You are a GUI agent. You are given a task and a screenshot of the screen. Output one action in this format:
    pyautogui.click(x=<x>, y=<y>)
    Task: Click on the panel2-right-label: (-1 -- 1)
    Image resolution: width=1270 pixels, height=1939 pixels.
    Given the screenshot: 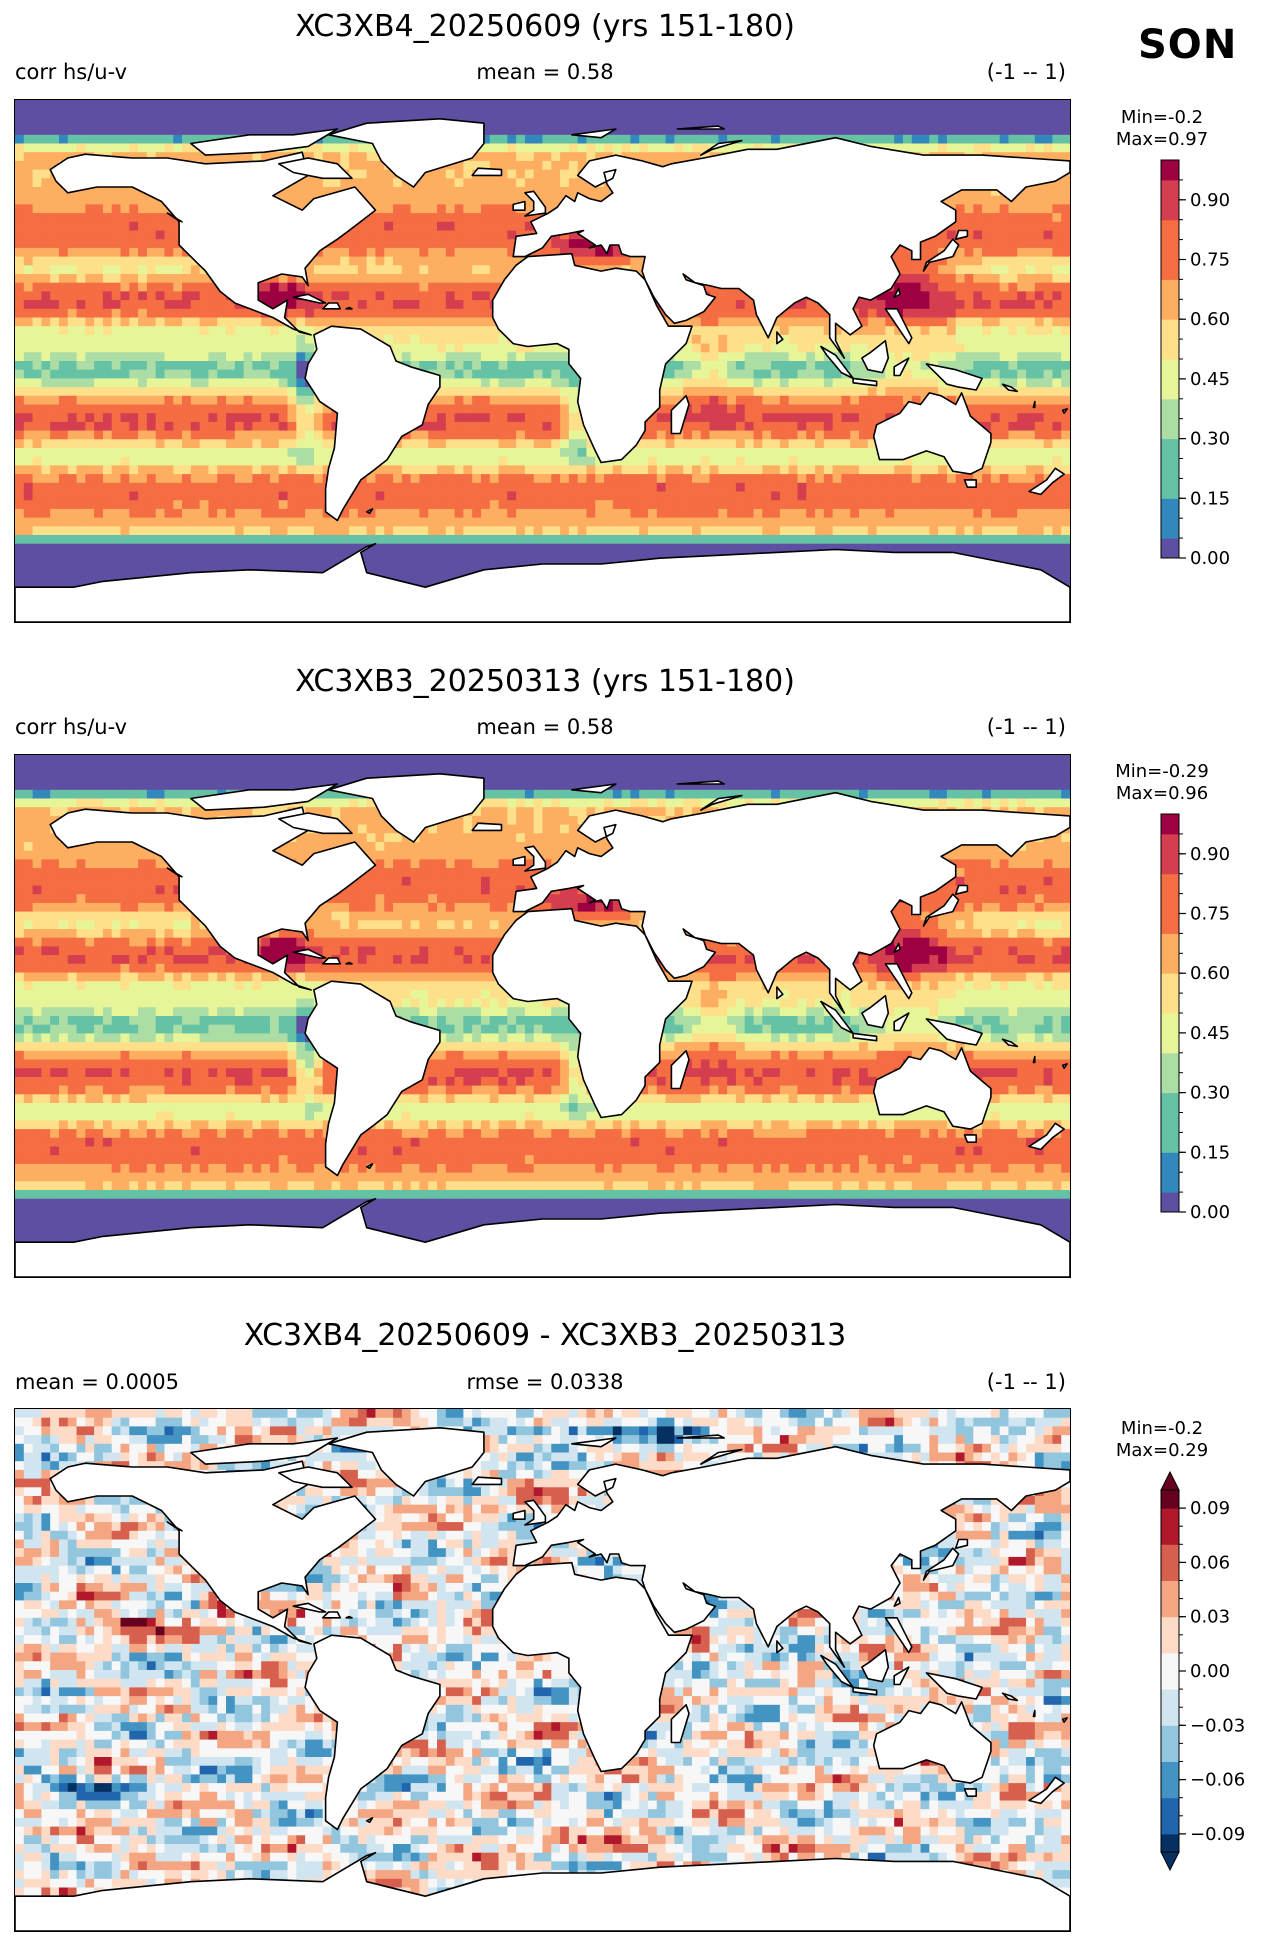 What is the action you would take?
    pyautogui.click(x=1026, y=727)
    